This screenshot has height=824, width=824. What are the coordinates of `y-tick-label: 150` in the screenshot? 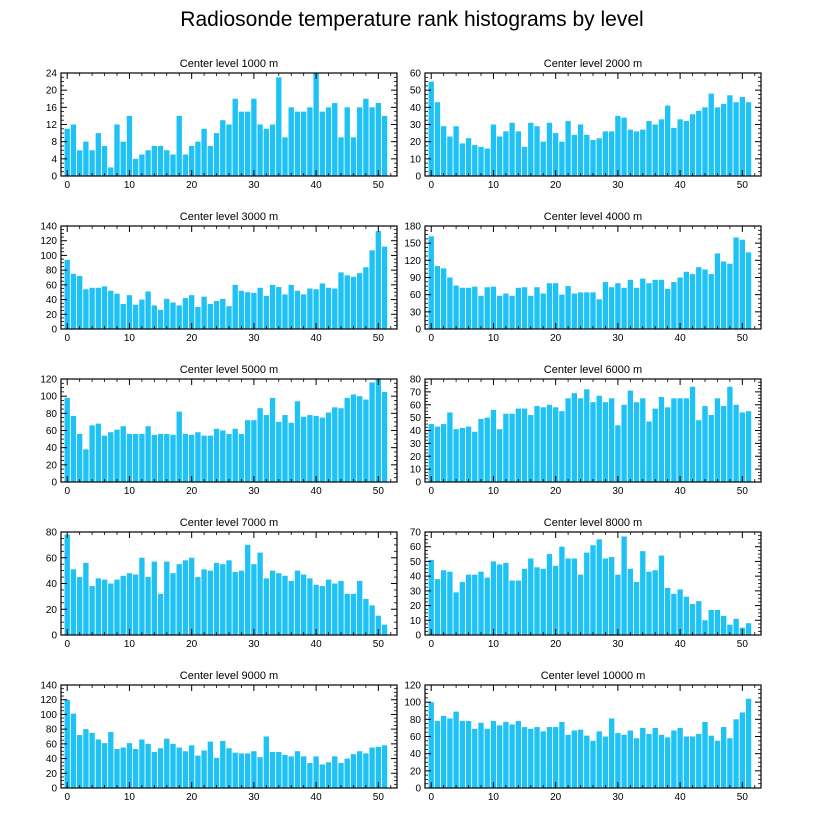 It's located at (412, 244).